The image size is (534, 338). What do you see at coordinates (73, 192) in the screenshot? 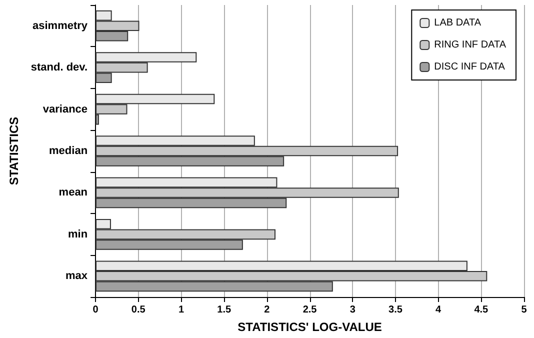
I see `y-tick-label: mean` at bounding box center [73, 192].